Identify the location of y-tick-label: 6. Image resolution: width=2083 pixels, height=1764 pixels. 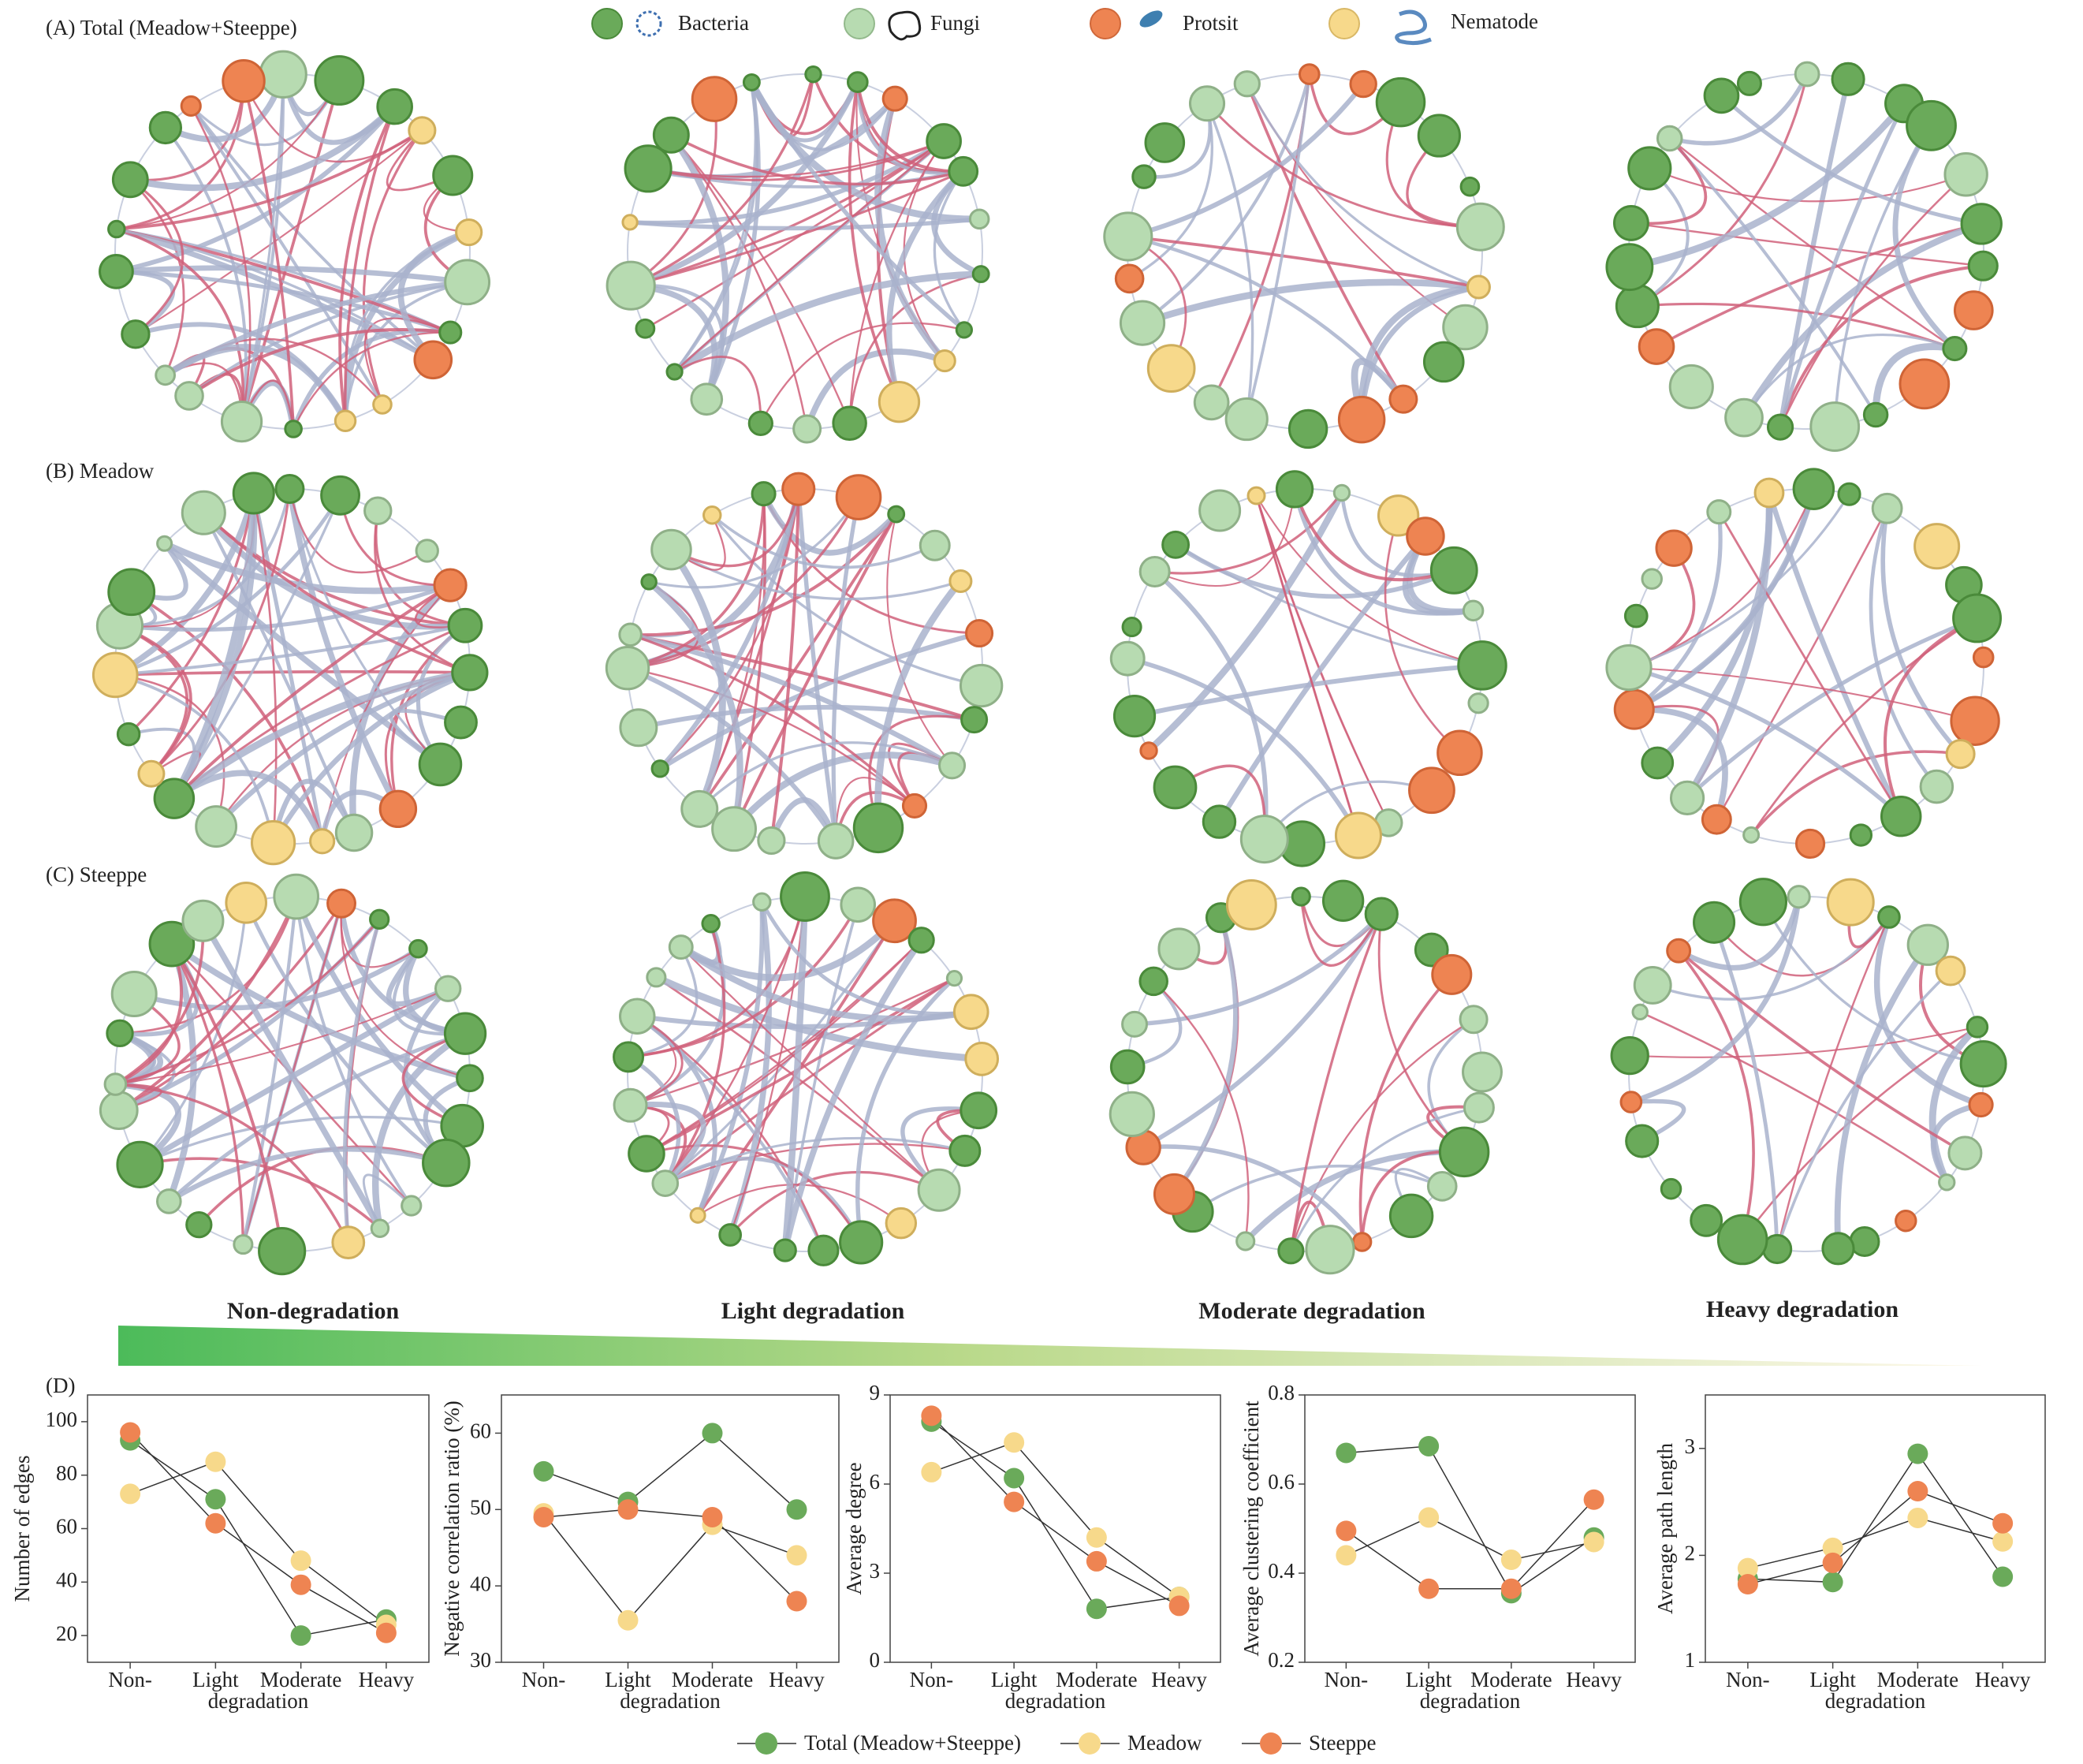
(876, 1482).